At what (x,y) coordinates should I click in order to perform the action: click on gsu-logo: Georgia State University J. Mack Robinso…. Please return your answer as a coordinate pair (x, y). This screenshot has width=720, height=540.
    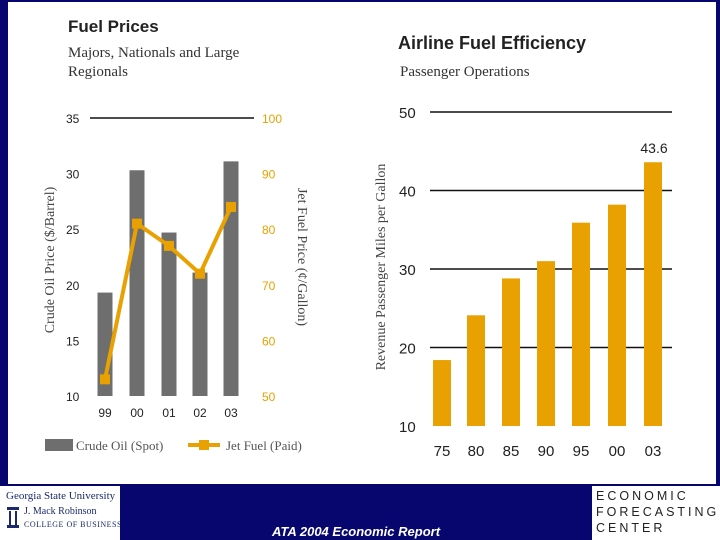
    Looking at the image, I should click on (61, 513).